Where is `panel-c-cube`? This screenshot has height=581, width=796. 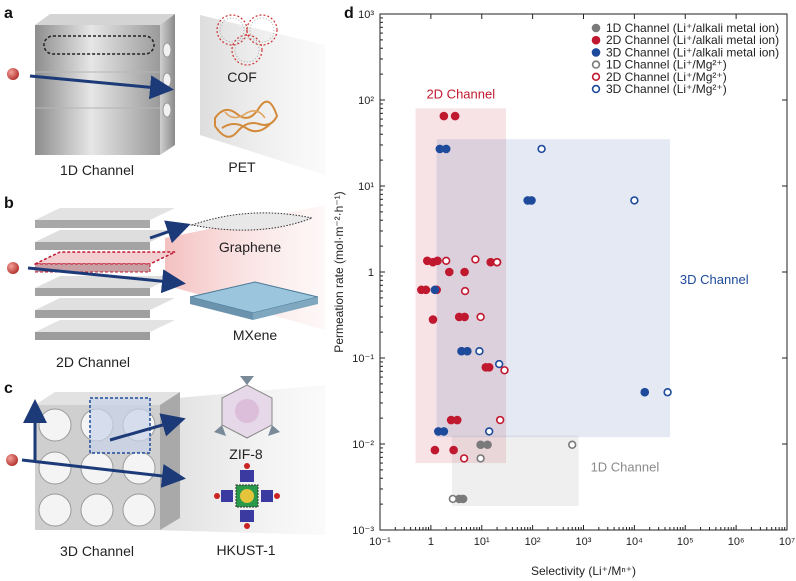 panel-c-cube is located at coordinates (165, 460).